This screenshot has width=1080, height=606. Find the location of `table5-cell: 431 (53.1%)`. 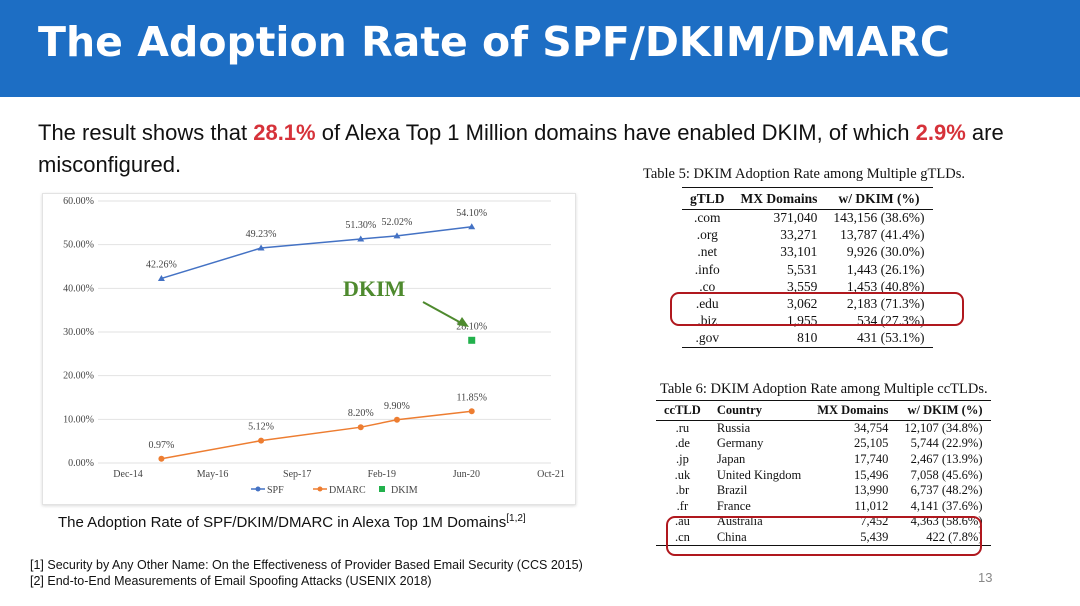

table5-cell: 431 (53.1%) is located at coordinates (891, 338).